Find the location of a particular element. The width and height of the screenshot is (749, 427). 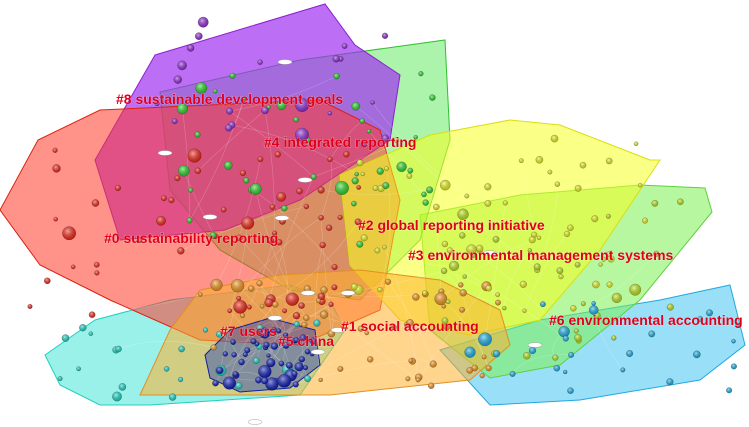

label-cluster-3: #3 environmental management systems is located at coordinates (541, 255).